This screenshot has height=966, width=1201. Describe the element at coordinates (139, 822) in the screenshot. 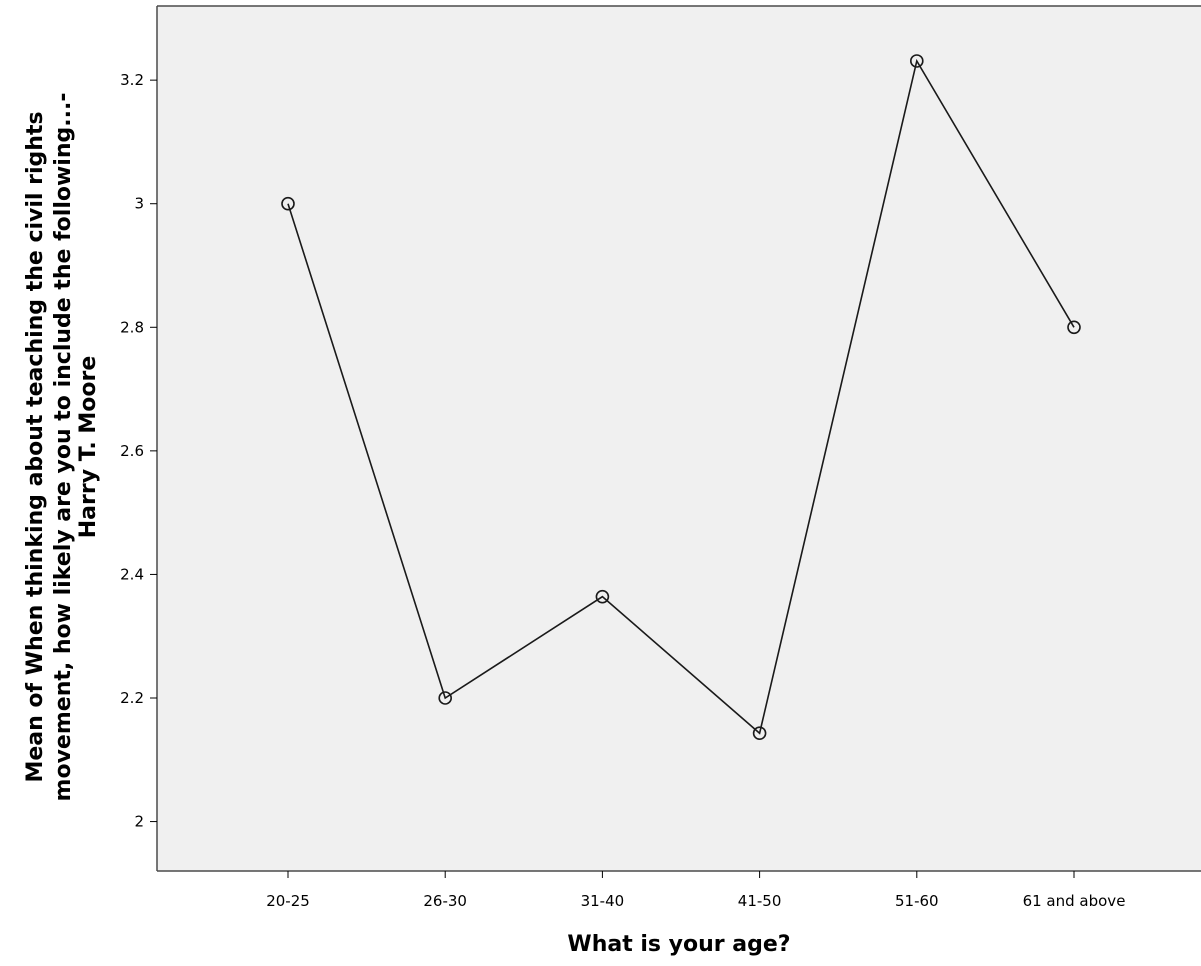

I see `y-tick-label: 2` at that location.